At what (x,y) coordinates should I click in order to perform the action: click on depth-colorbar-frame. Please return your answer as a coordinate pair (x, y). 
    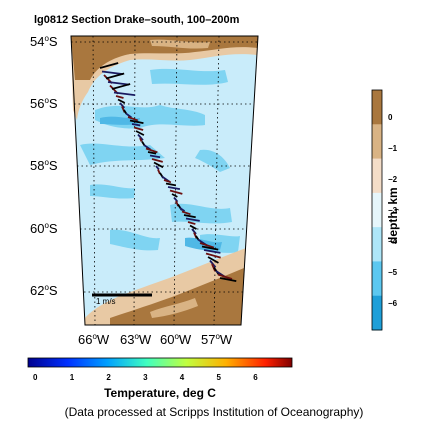
    Looking at the image, I should click on (377, 210).